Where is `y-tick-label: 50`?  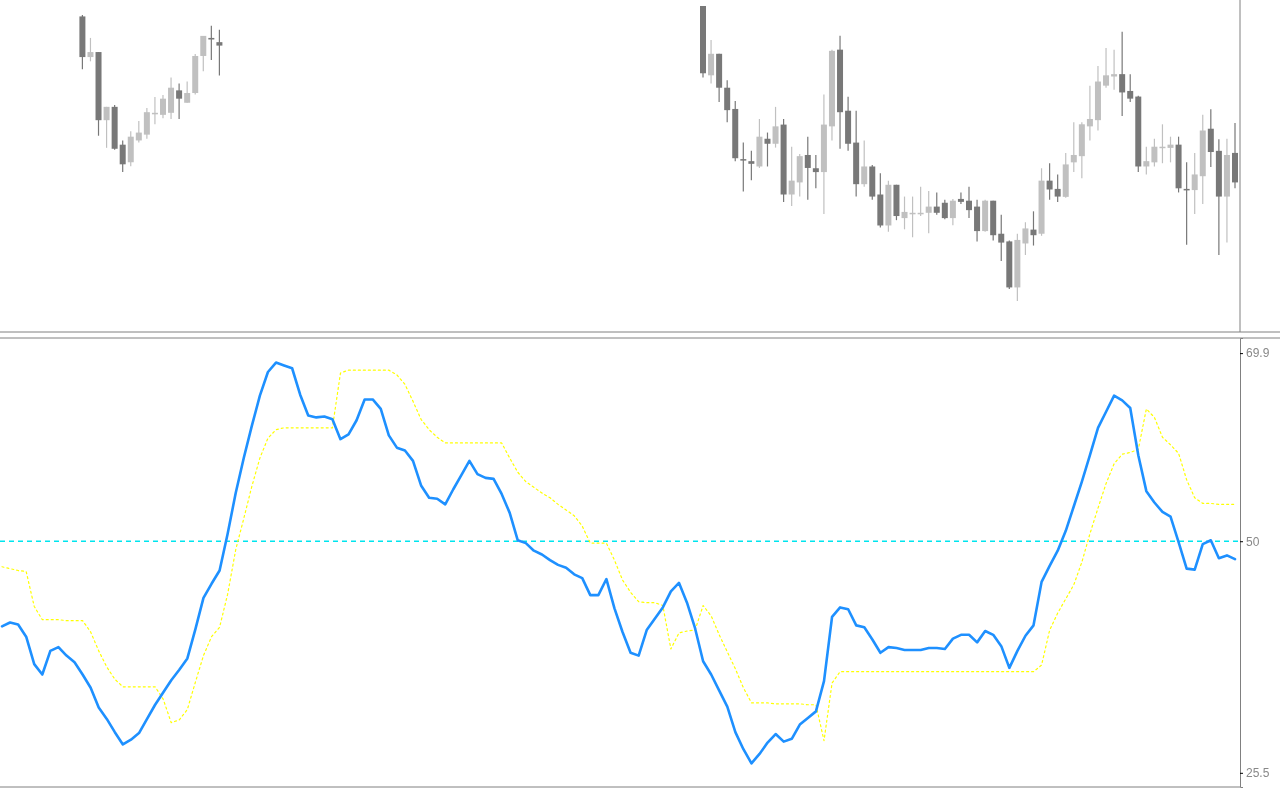 y-tick-label: 50 is located at coordinates (1253, 541).